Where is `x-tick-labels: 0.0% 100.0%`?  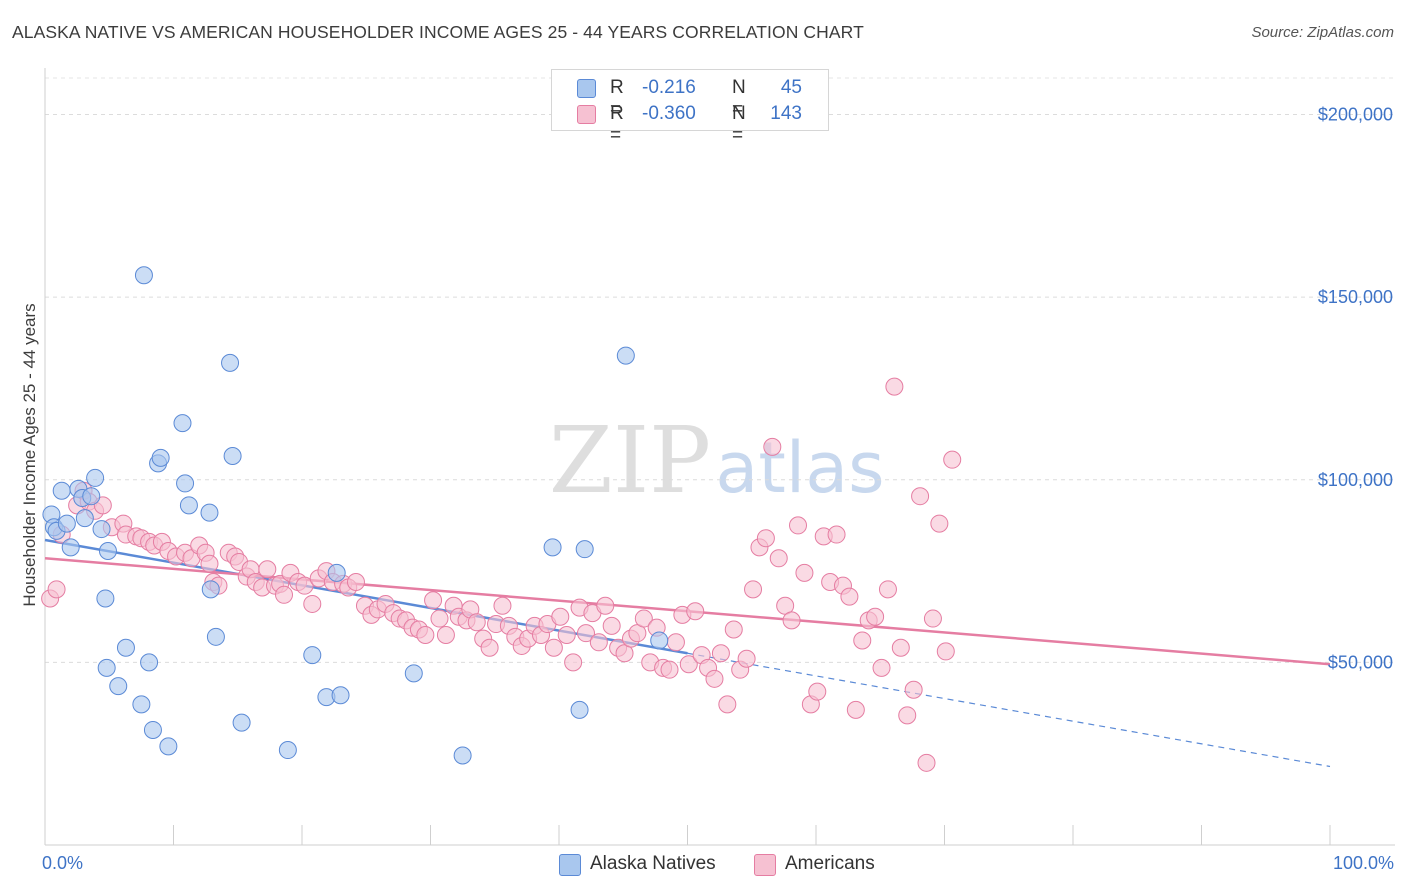
x-tick-labels: 0.0% 100.0% is located at coordinates (718, 863).